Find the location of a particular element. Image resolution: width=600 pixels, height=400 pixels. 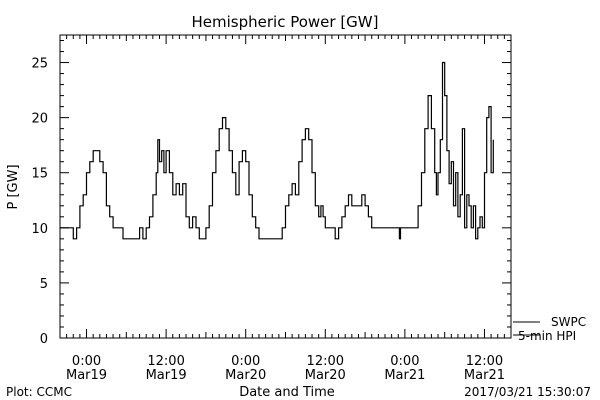

legend-swpc-label: SWPC is located at coordinates (568, 322).